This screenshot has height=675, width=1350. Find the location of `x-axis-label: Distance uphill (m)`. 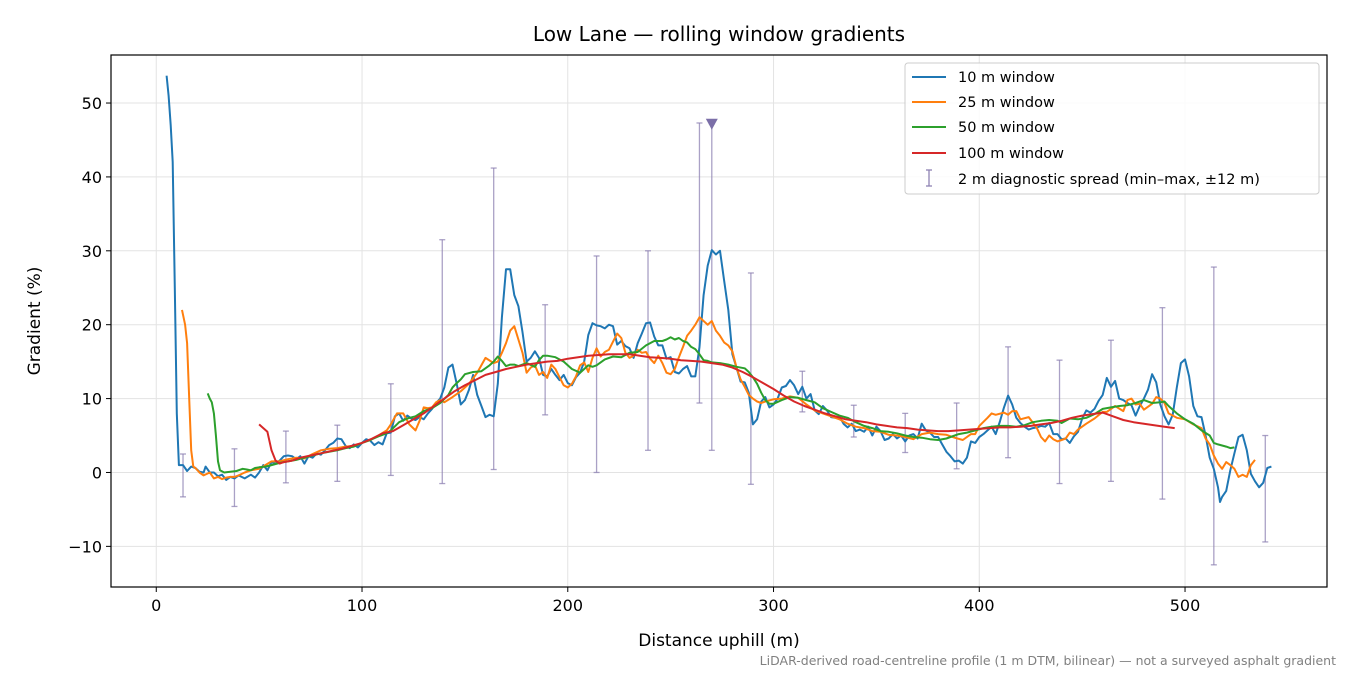

x-axis-label: Distance uphill (m) is located at coordinates (718, 641).